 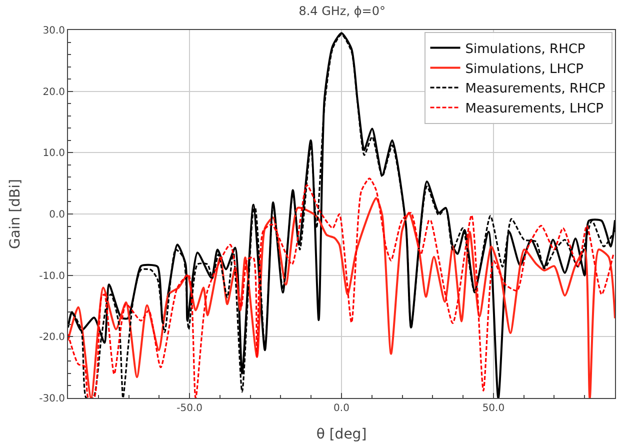 I want to click on x-tick-label: 0.0, so click(x=342, y=408).